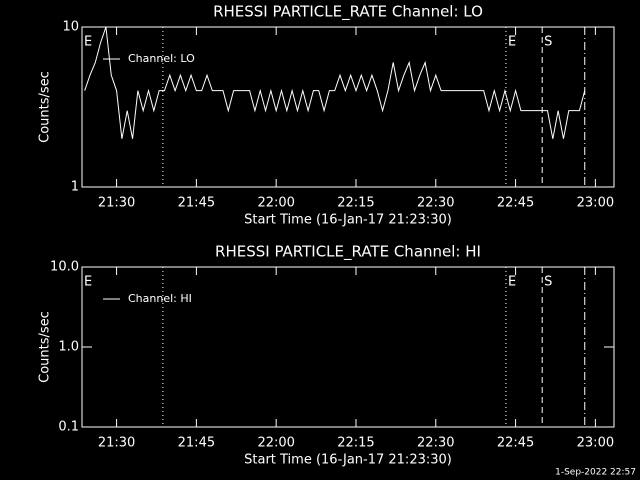 The width and height of the screenshot is (640, 480). I want to click on y-tick-label: 10, so click(70, 27).